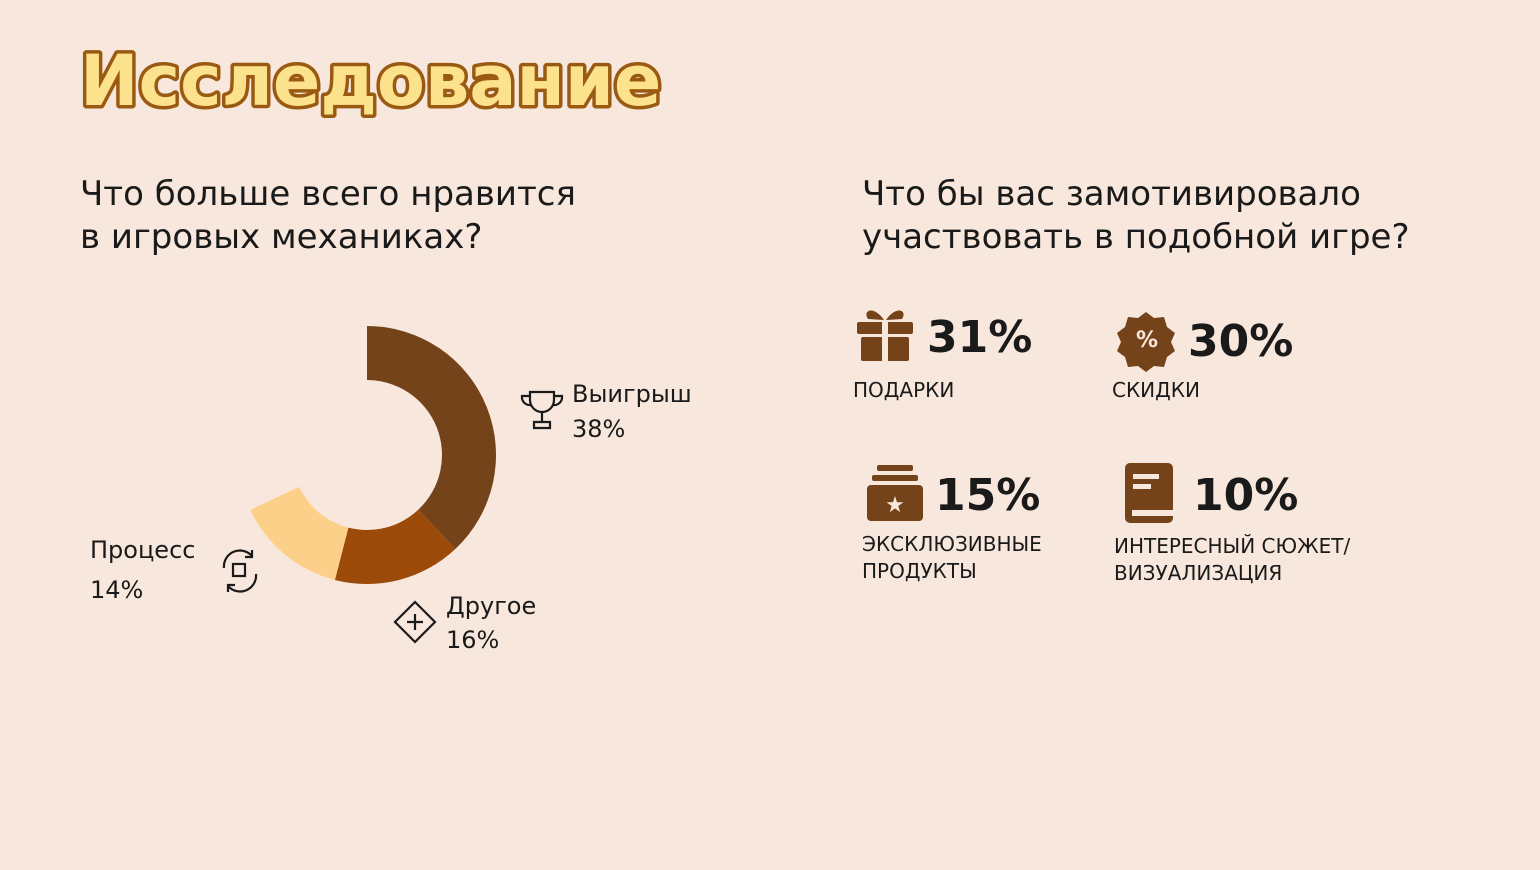 The width and height of the screenshot is (1540, 870). What do you see at coordinates (1136, 237) in the screenshot?
I see `question: участвовать в подобной игре?` at bounding box center [1136, 237].